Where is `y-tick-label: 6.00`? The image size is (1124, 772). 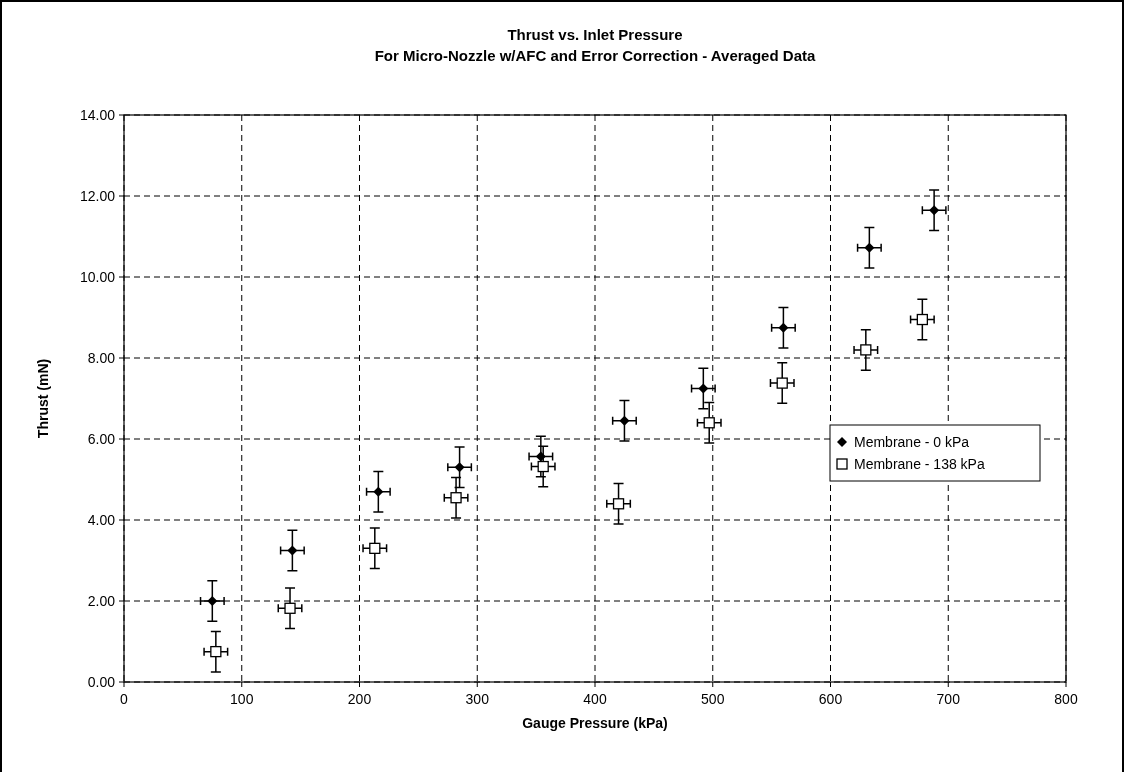
y-tick-label: 6.00 is located at coordinates (101, 439).